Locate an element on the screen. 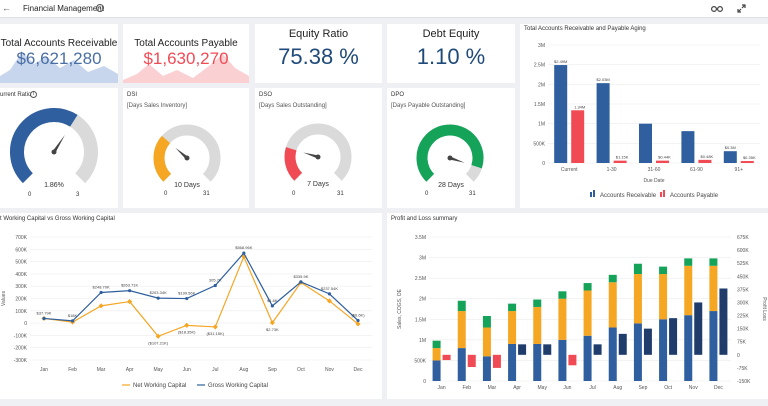  data-label: $248.70K is located at coordinates (101, 287).